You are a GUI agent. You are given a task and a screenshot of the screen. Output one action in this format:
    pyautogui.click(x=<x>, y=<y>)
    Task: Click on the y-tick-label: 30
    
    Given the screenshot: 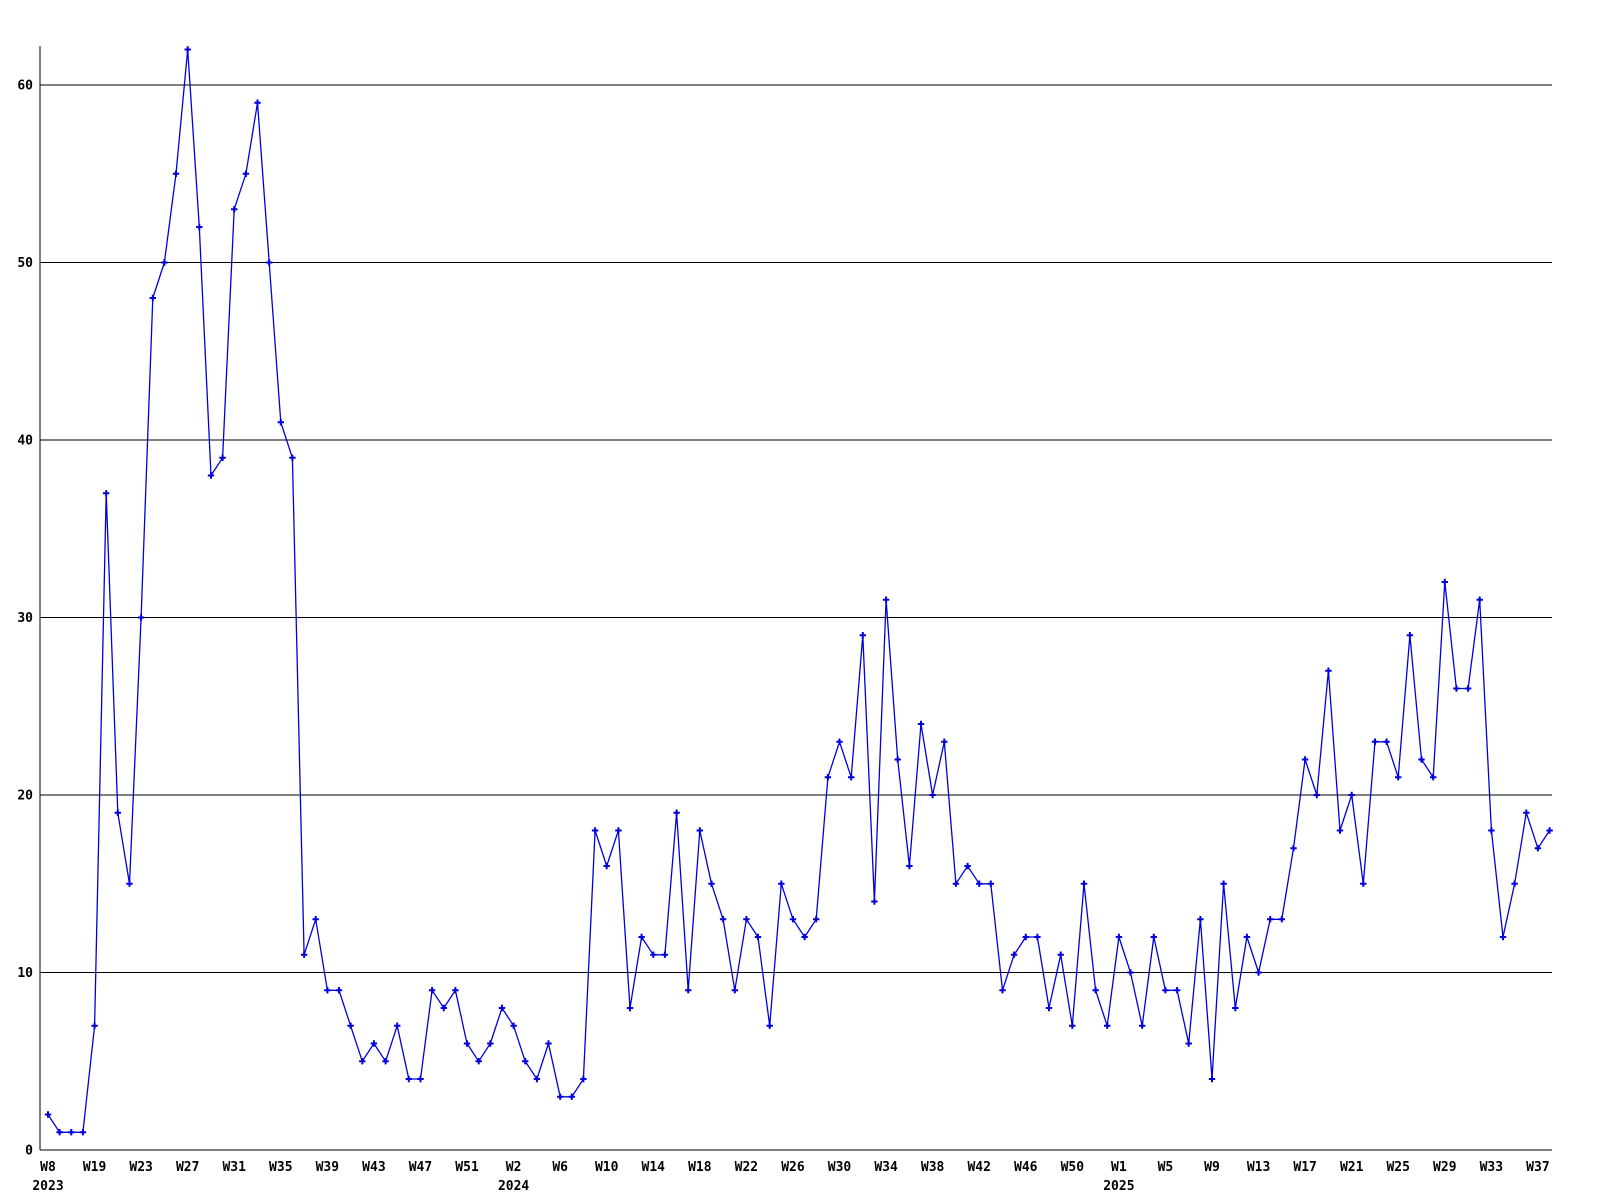 What is the action you would take?
    pyautogui.click(x=25, y=618)
    